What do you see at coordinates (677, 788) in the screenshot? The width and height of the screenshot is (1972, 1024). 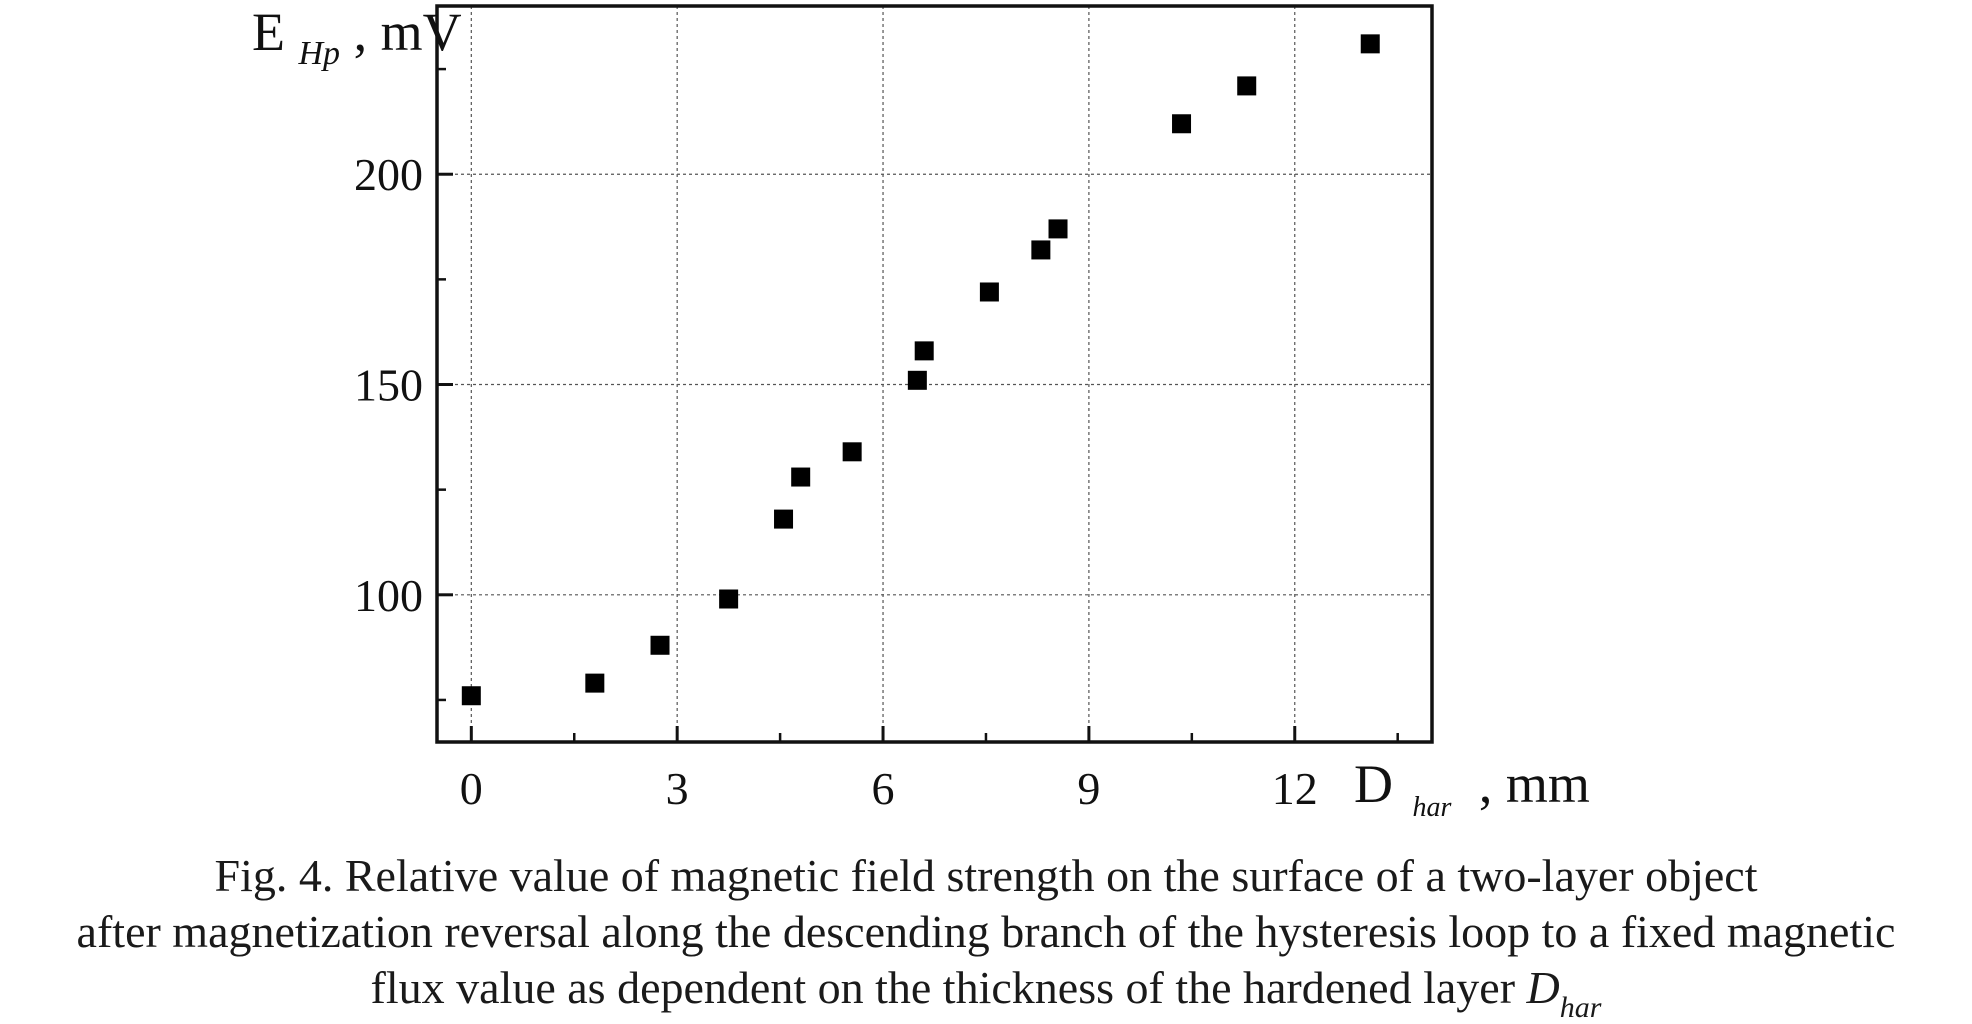 I see `x-tick-label: 3` at bounding box center [677, 788].